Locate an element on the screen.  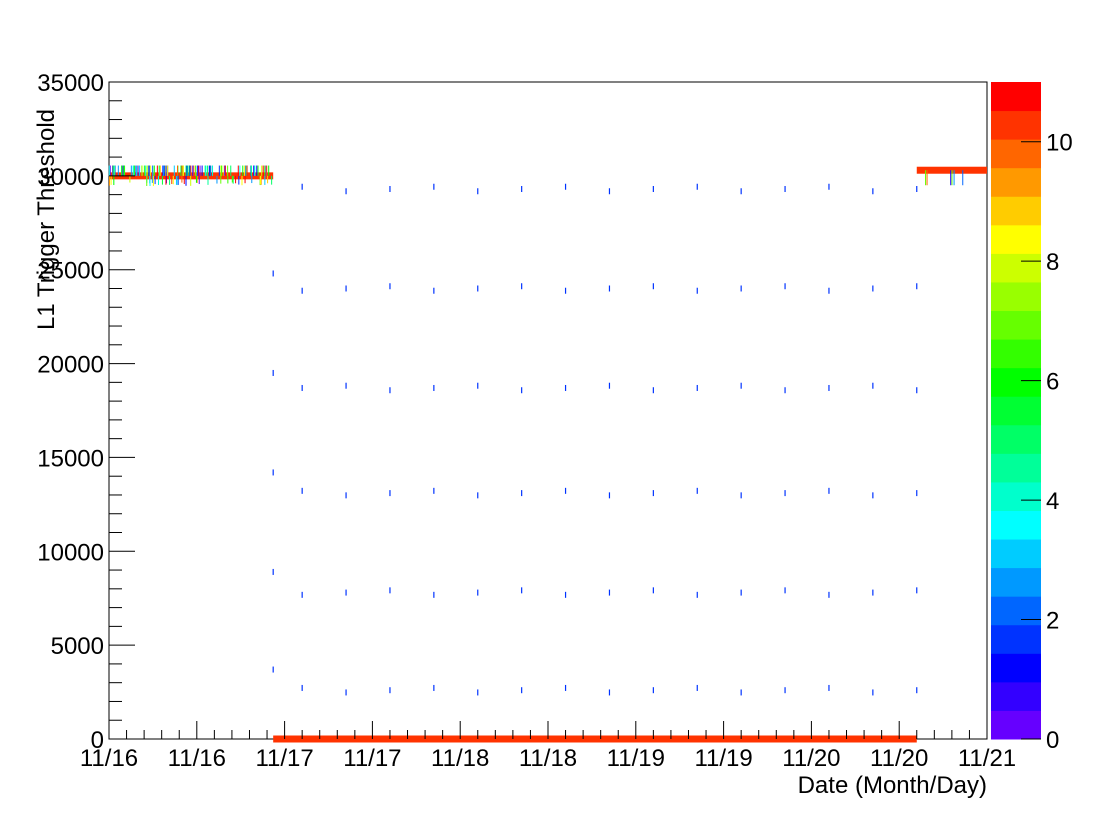
y-tick-label: 25000 is located at coordinates (70, 271).